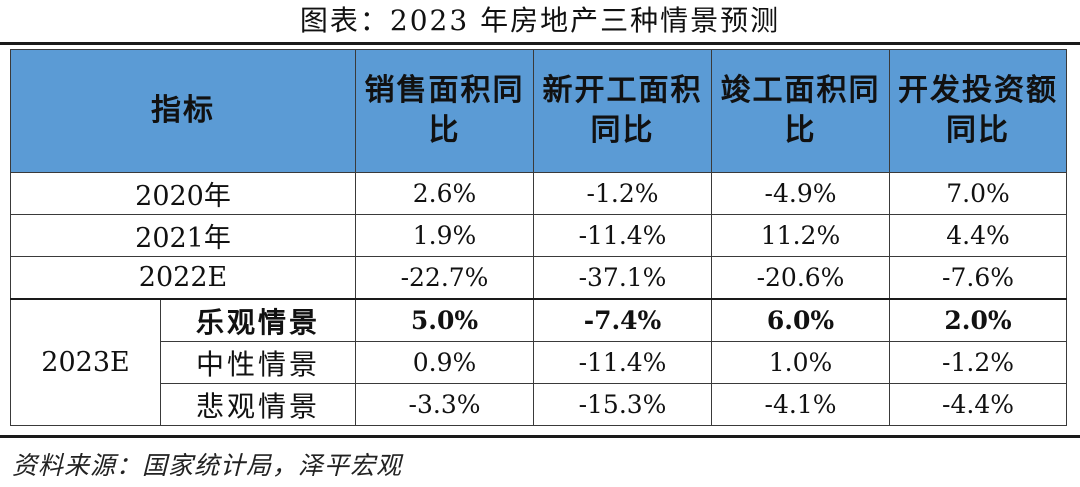 This screenshot has height=487, width=1080. What do you see at coordinates (540, 43) in the screenshot?
I see `top-rule` at bounding box center [540, 43].